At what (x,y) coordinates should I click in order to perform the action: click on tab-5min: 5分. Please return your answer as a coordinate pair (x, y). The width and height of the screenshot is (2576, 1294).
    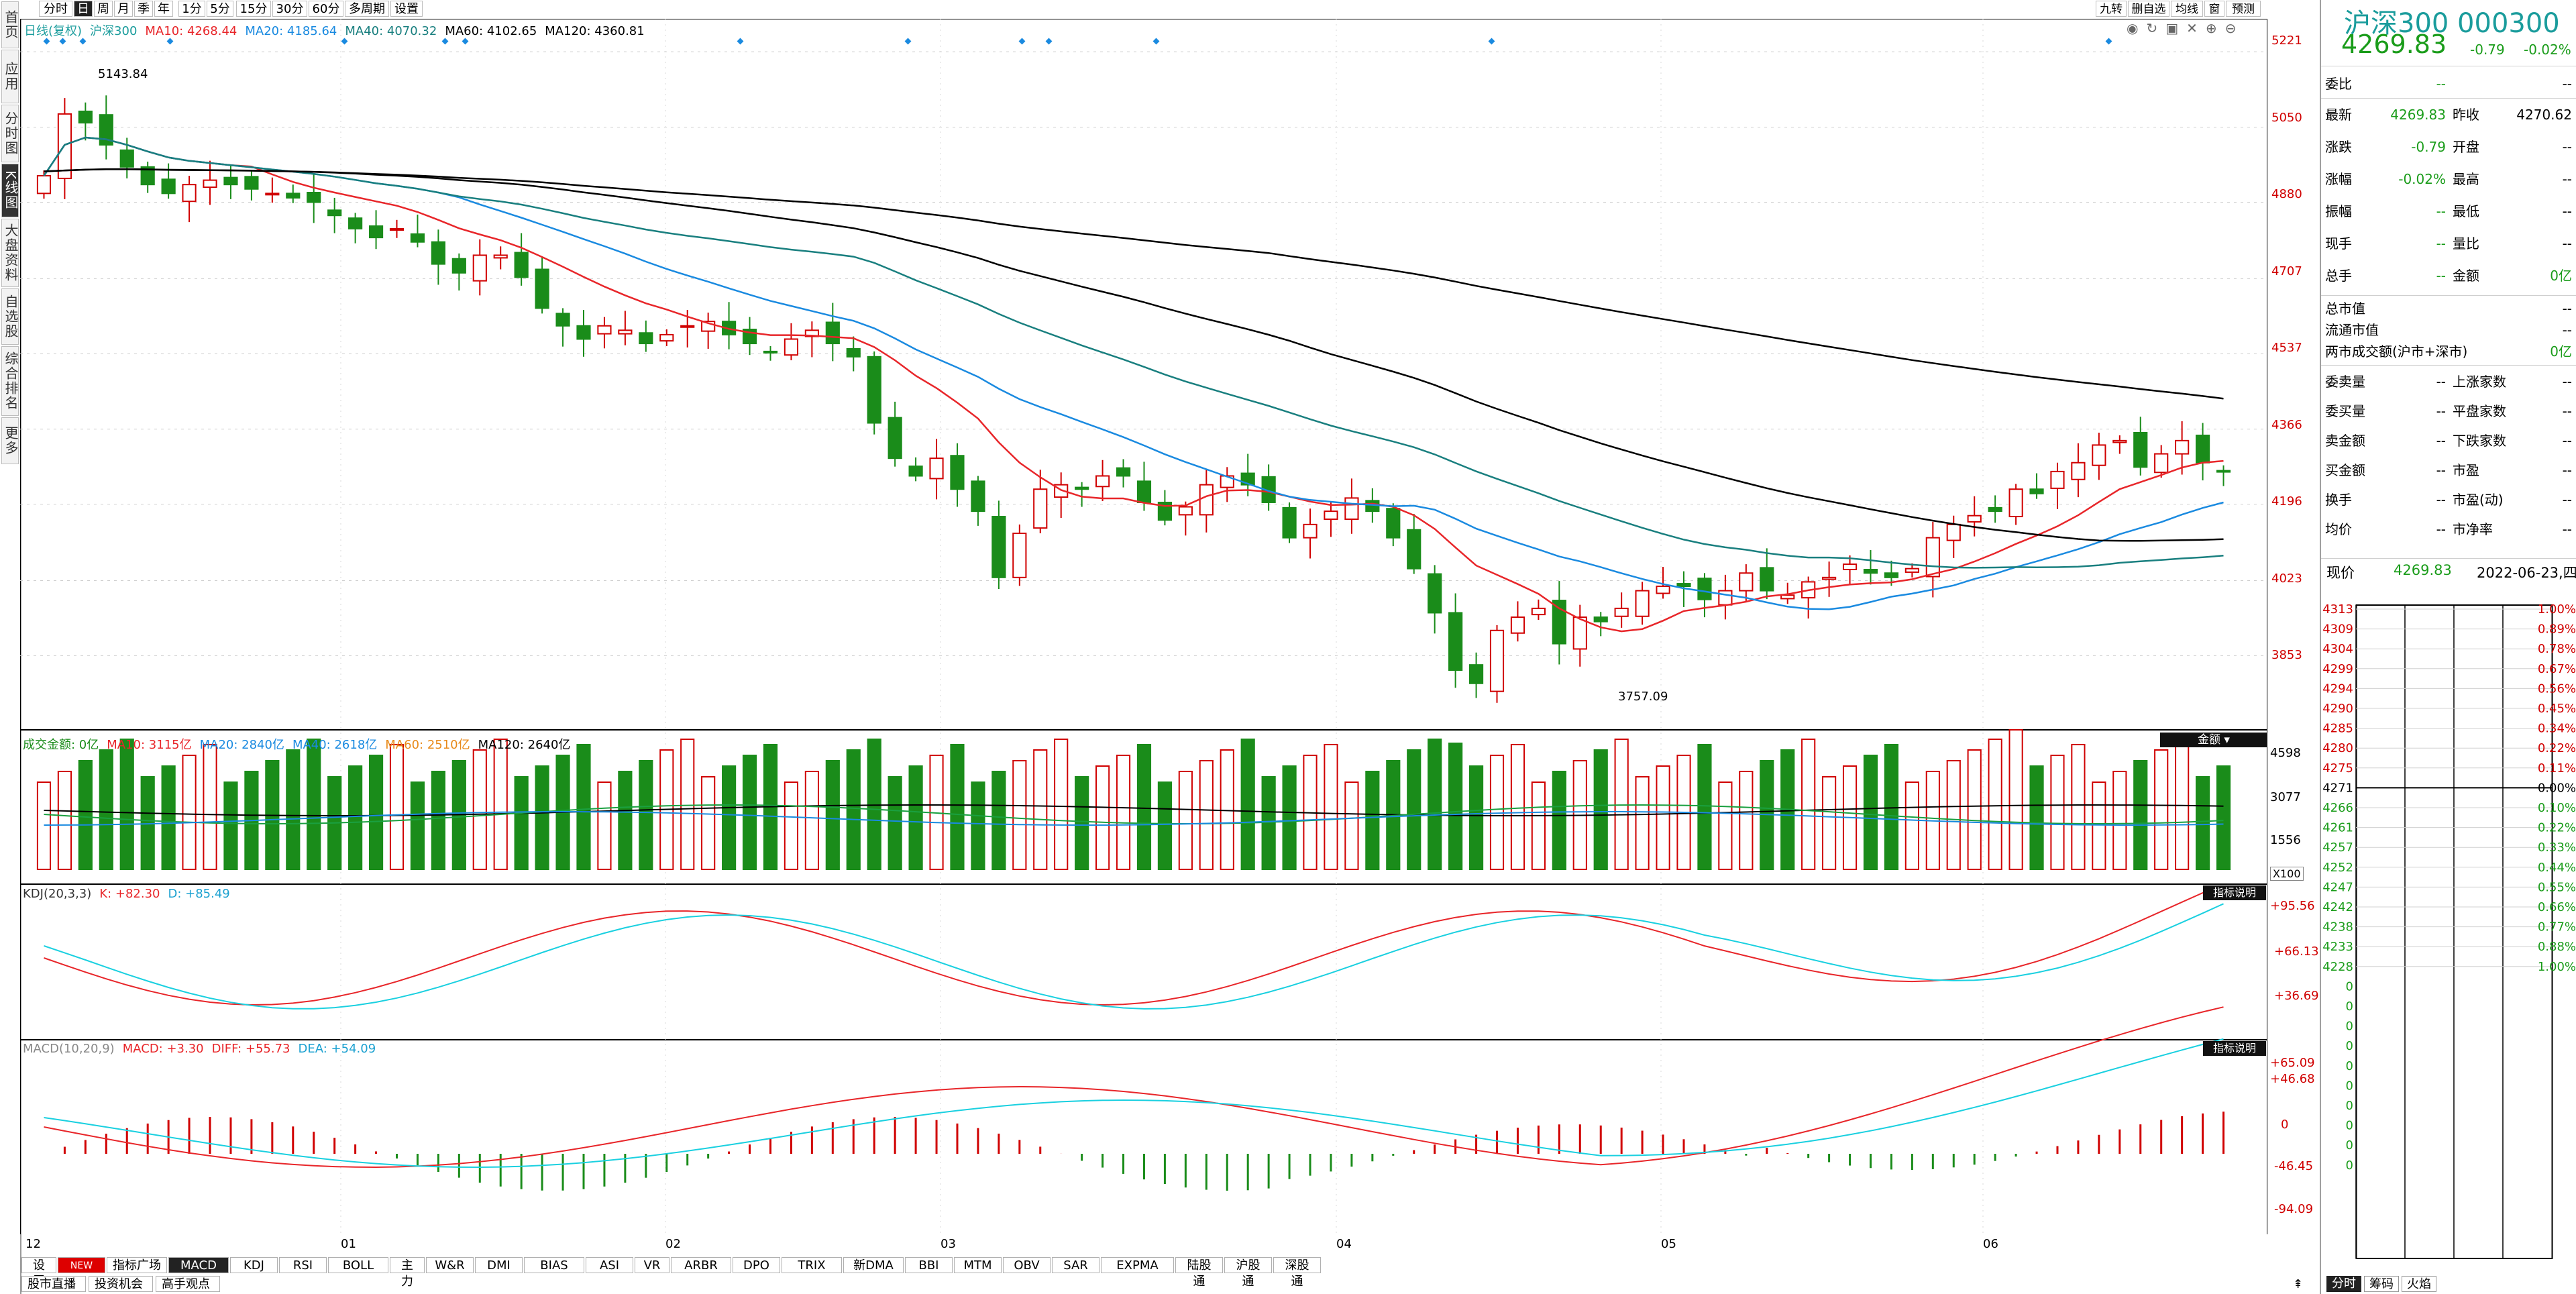
    Looking at the image, I should click on (220, 9).